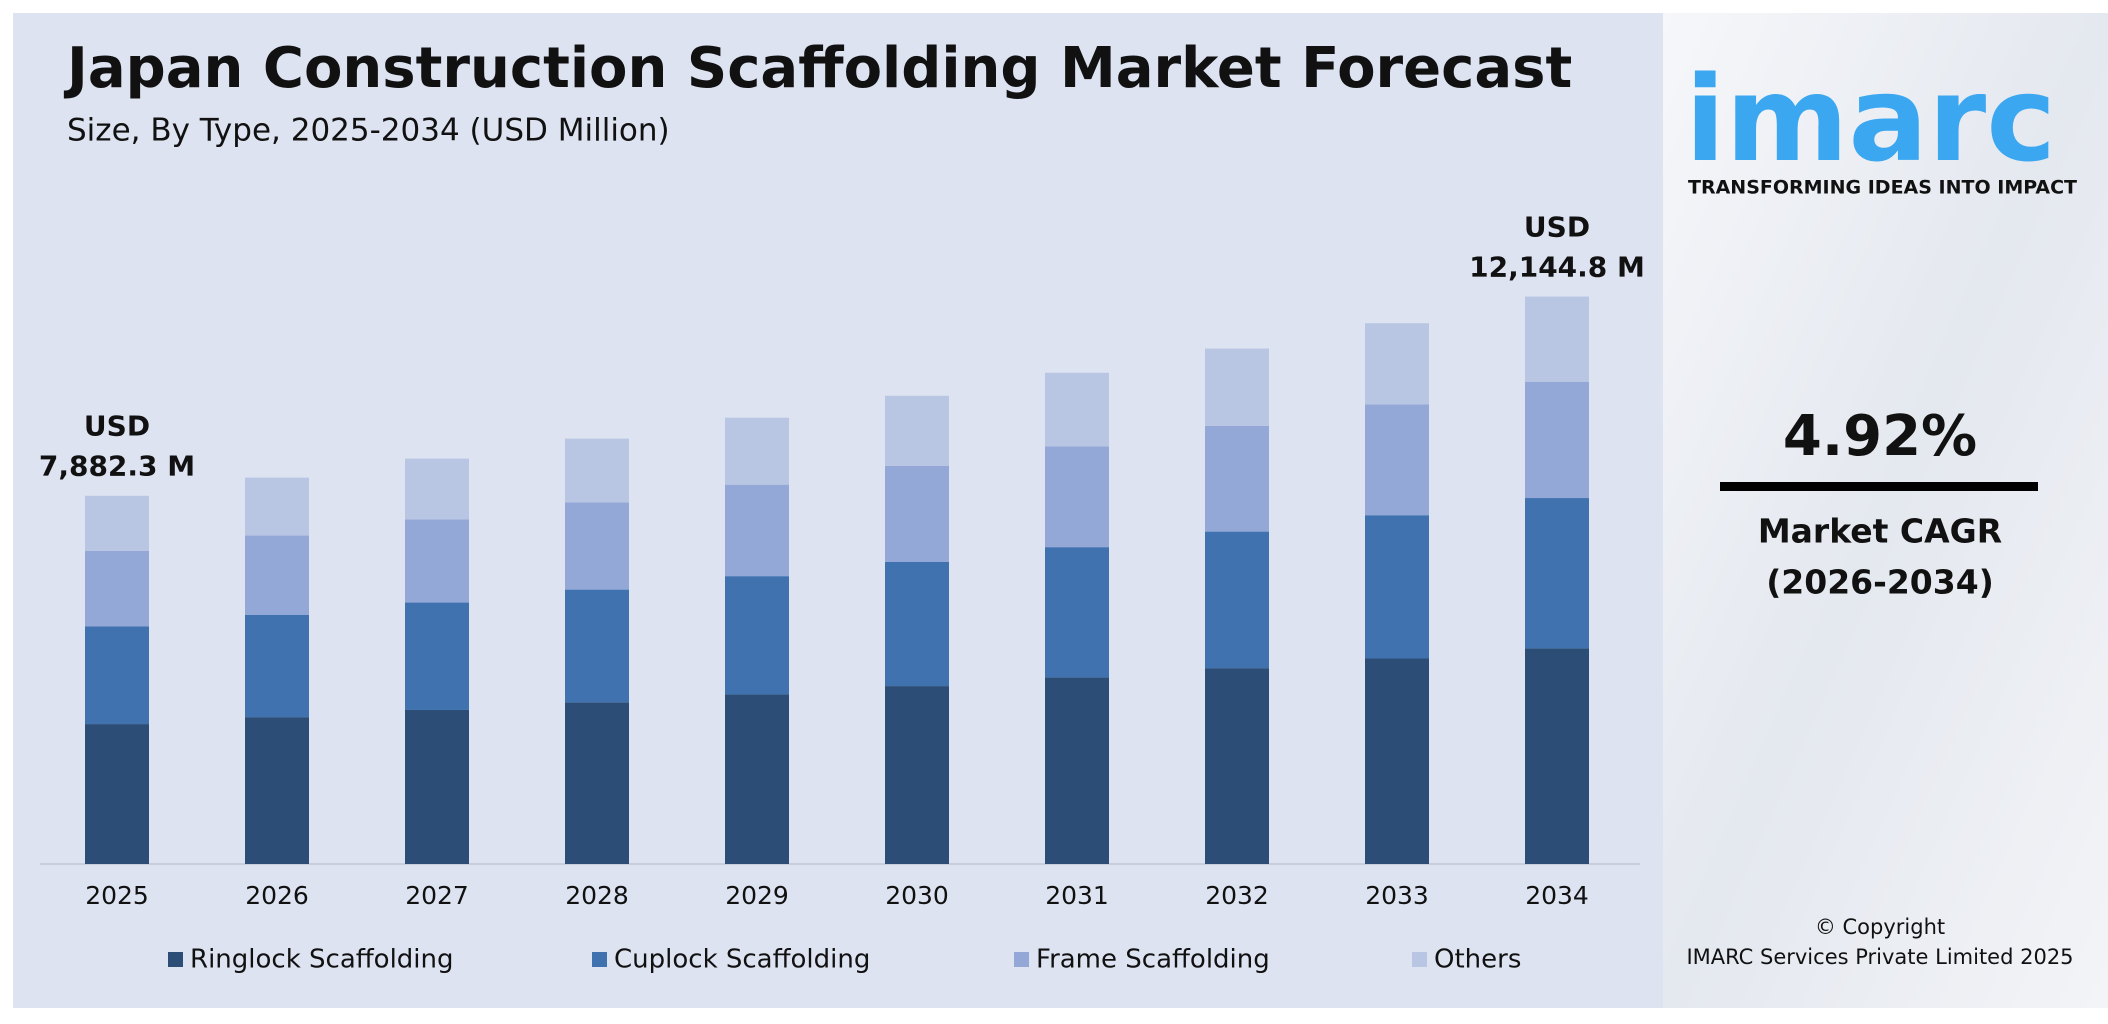 Image resolution: width=2108 pixels, height=1024 pixels. I want to click on x-tick-label: 2025, so click(117, 895).